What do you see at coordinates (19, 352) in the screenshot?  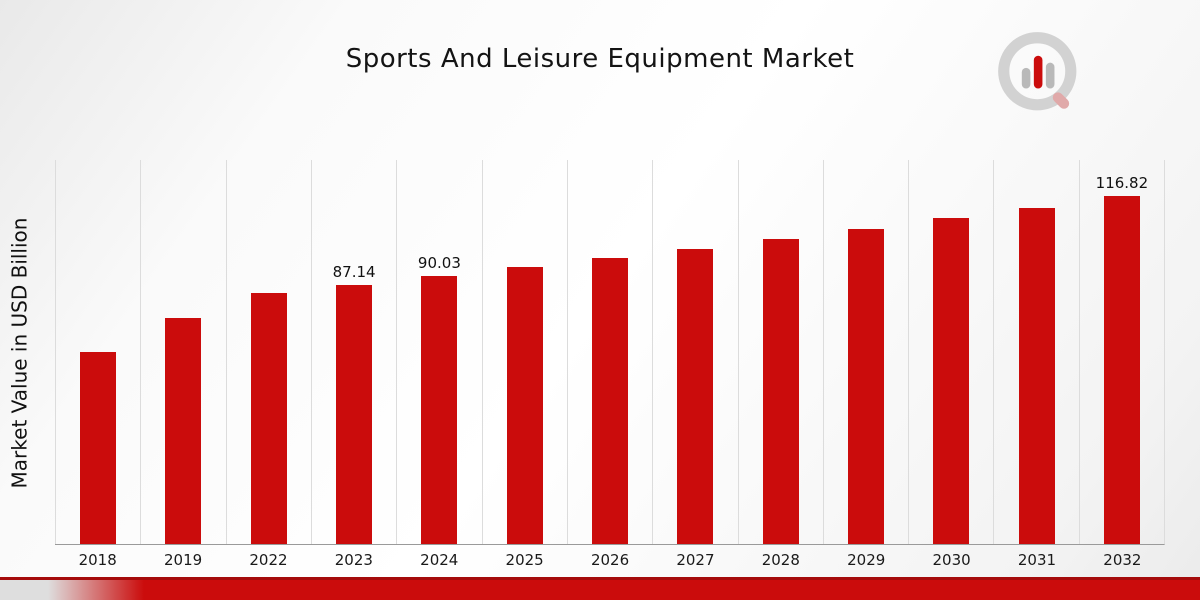 I see `y-axis-label: Market Value in USD Billion` at bounding box center [19, 352].